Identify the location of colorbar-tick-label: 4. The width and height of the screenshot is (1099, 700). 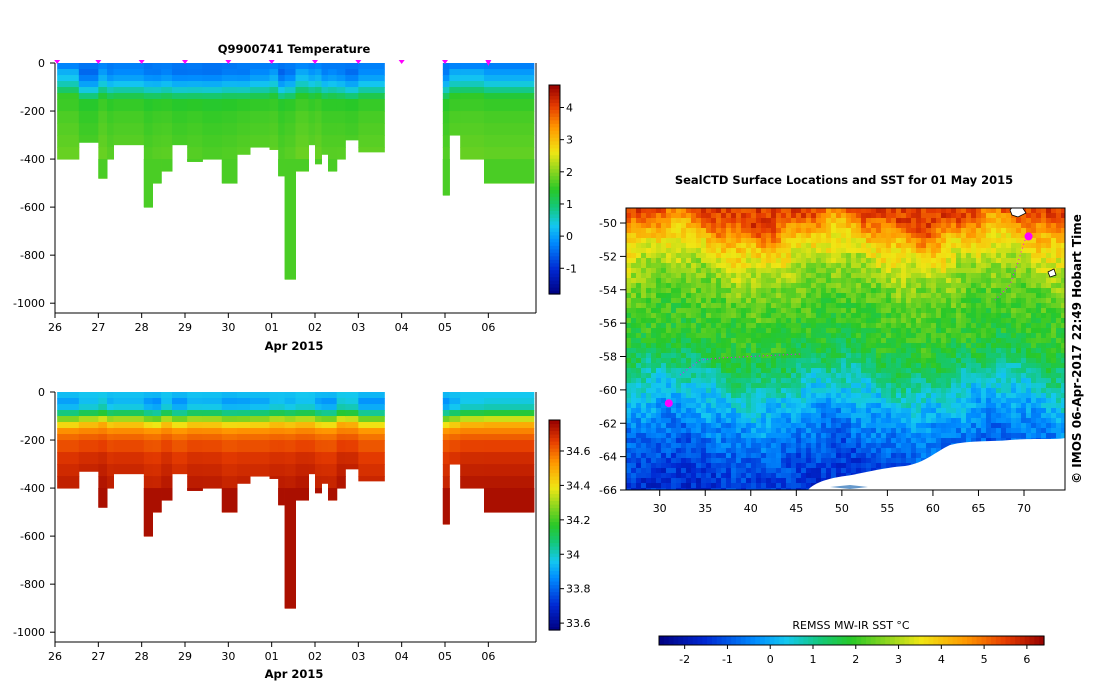
(569, 108).